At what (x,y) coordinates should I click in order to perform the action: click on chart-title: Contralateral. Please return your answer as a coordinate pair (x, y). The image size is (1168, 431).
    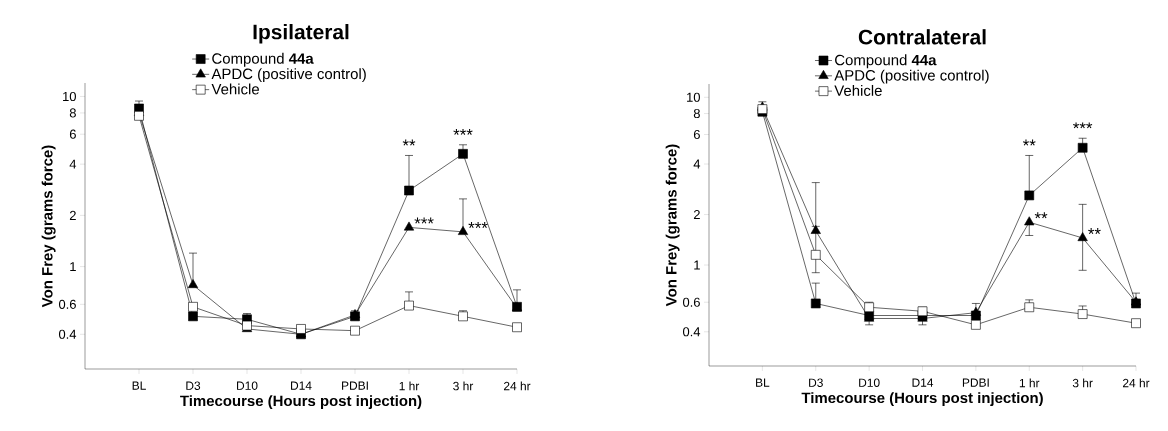
    Looking at the image, I should click on (922, 37).